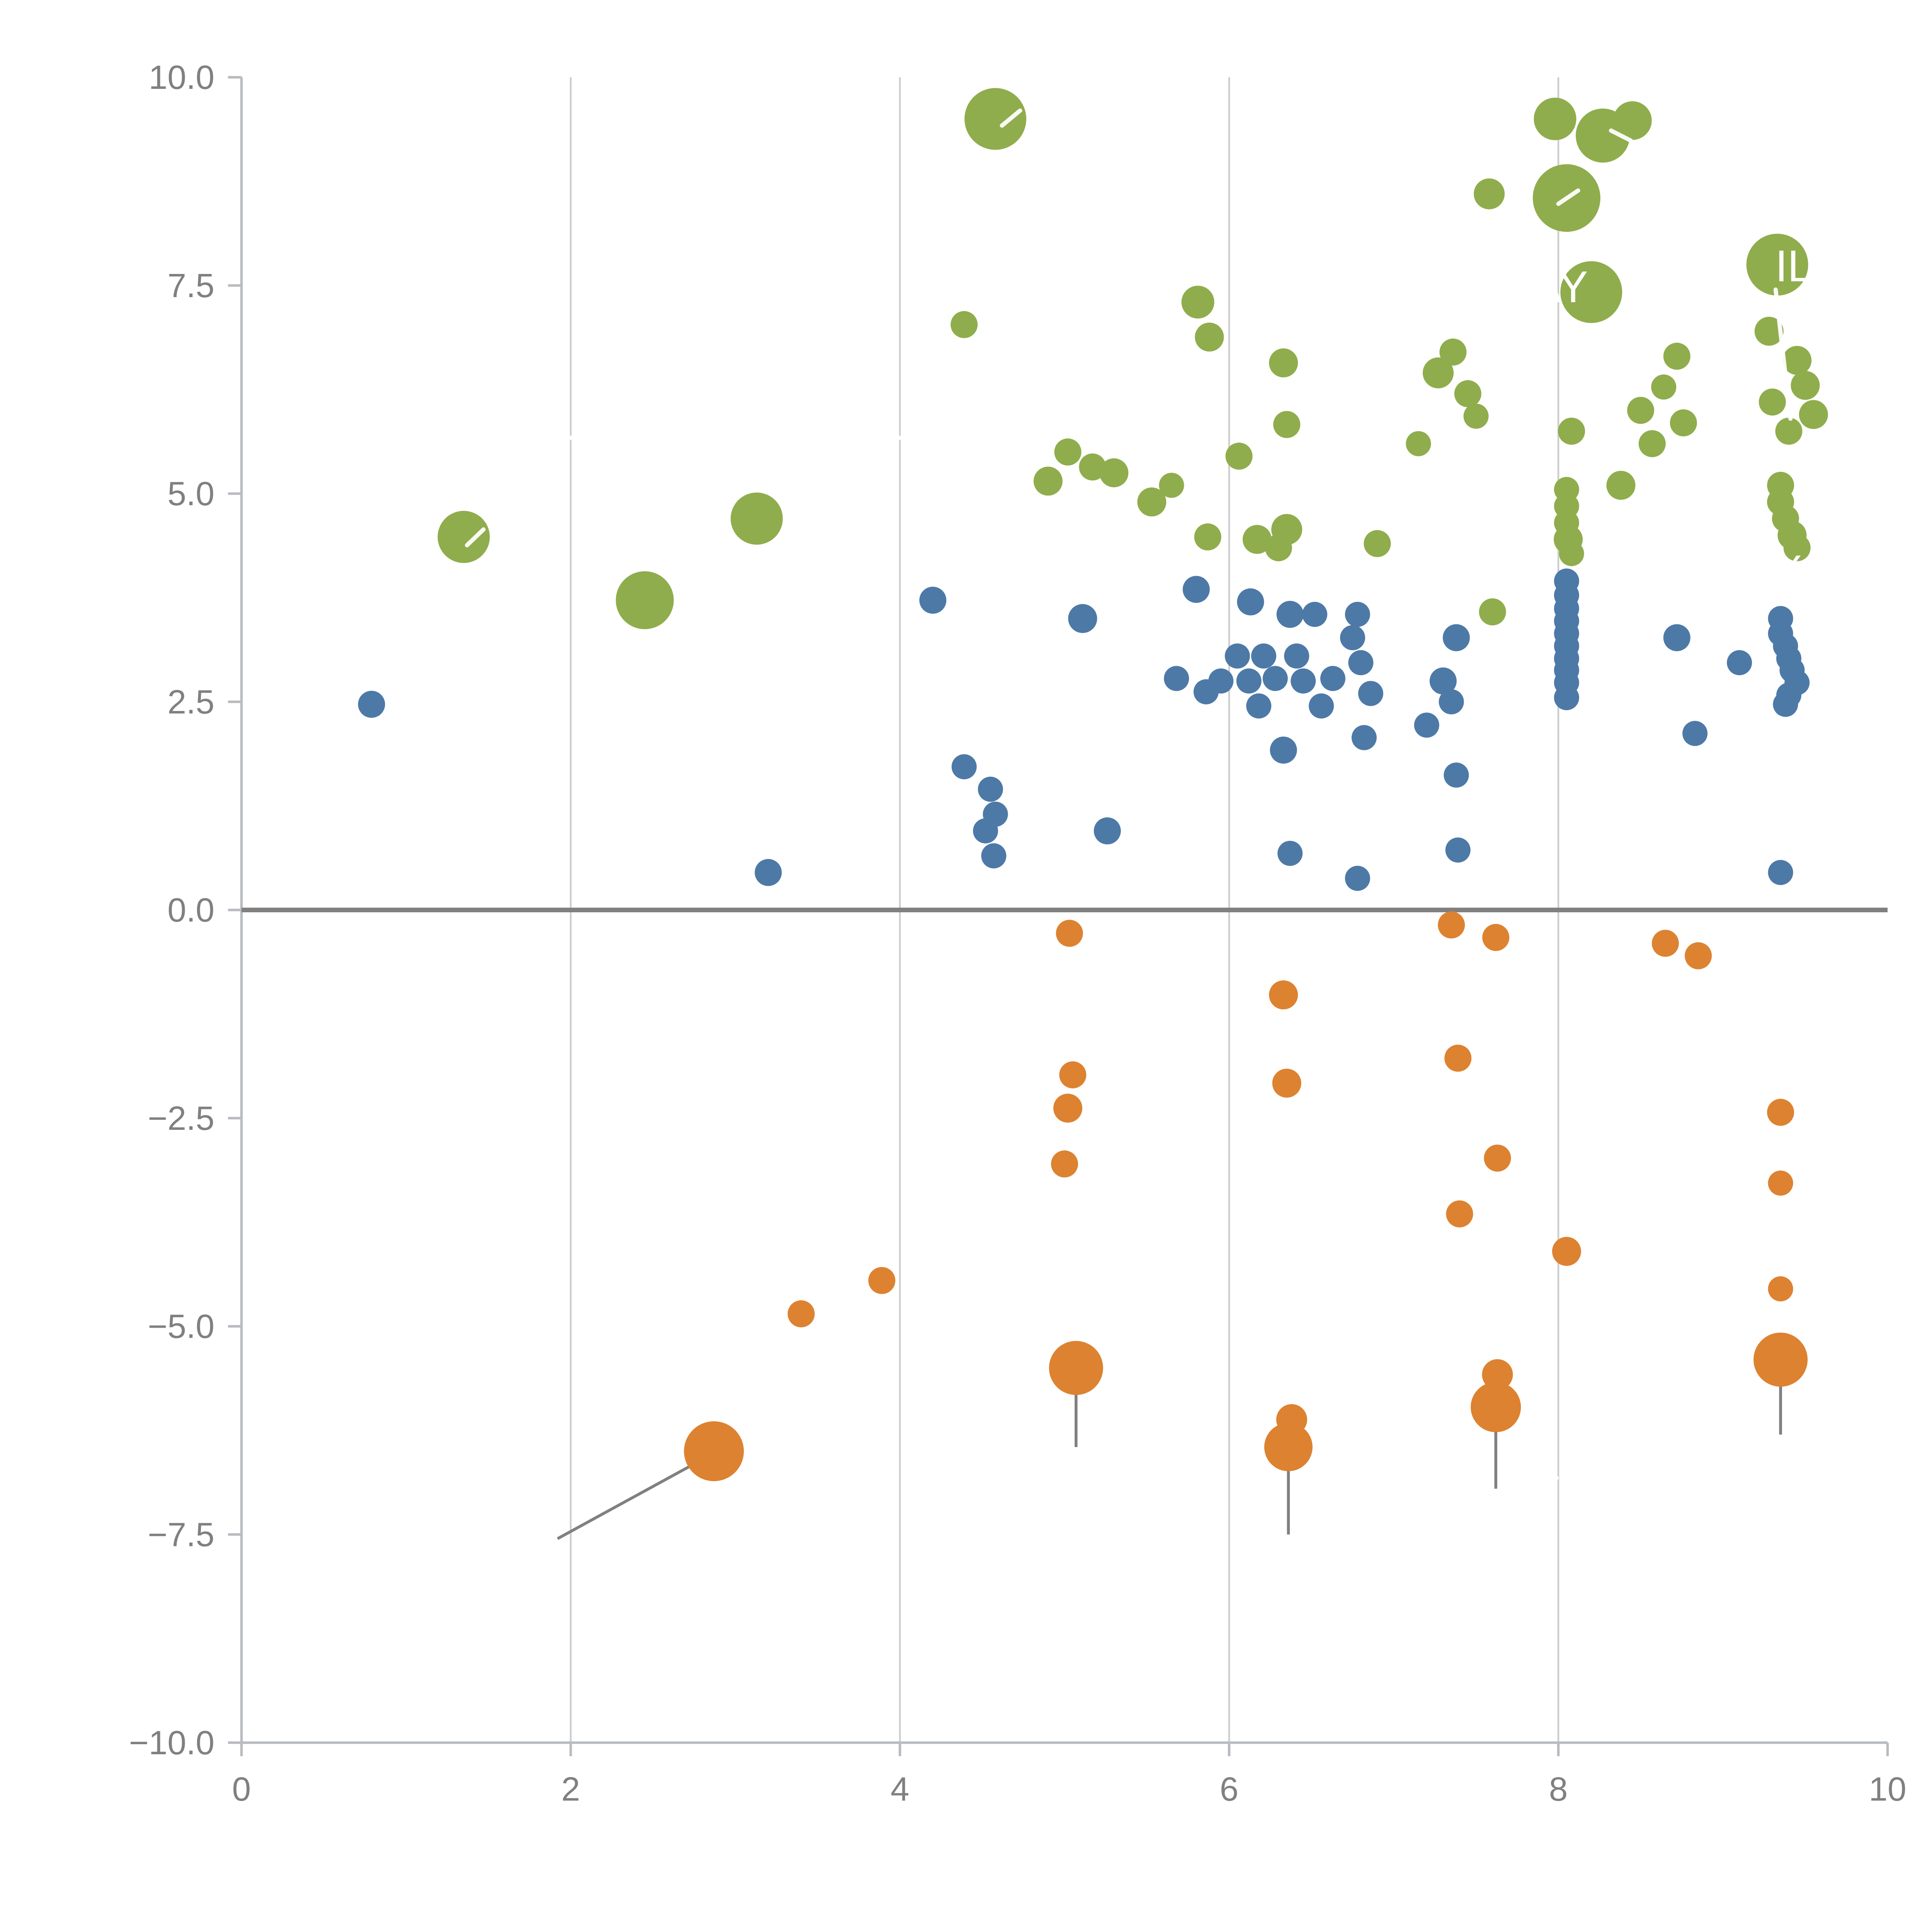  Describe the element at coordinates (182, 77) in the screenshot. I see `y-tick-label: 10.0` at that location.